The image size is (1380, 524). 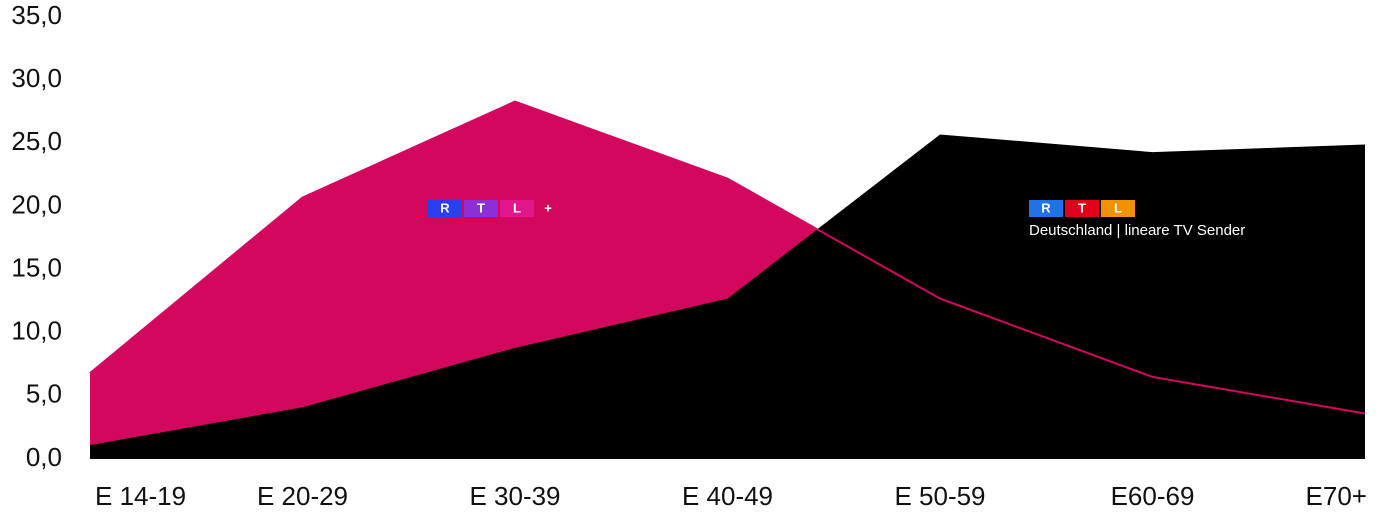 What do you see at coordinates (44, 457) in the screenshot?
I see `y-tick-label: 0,0` at bounding box center [44, 457].